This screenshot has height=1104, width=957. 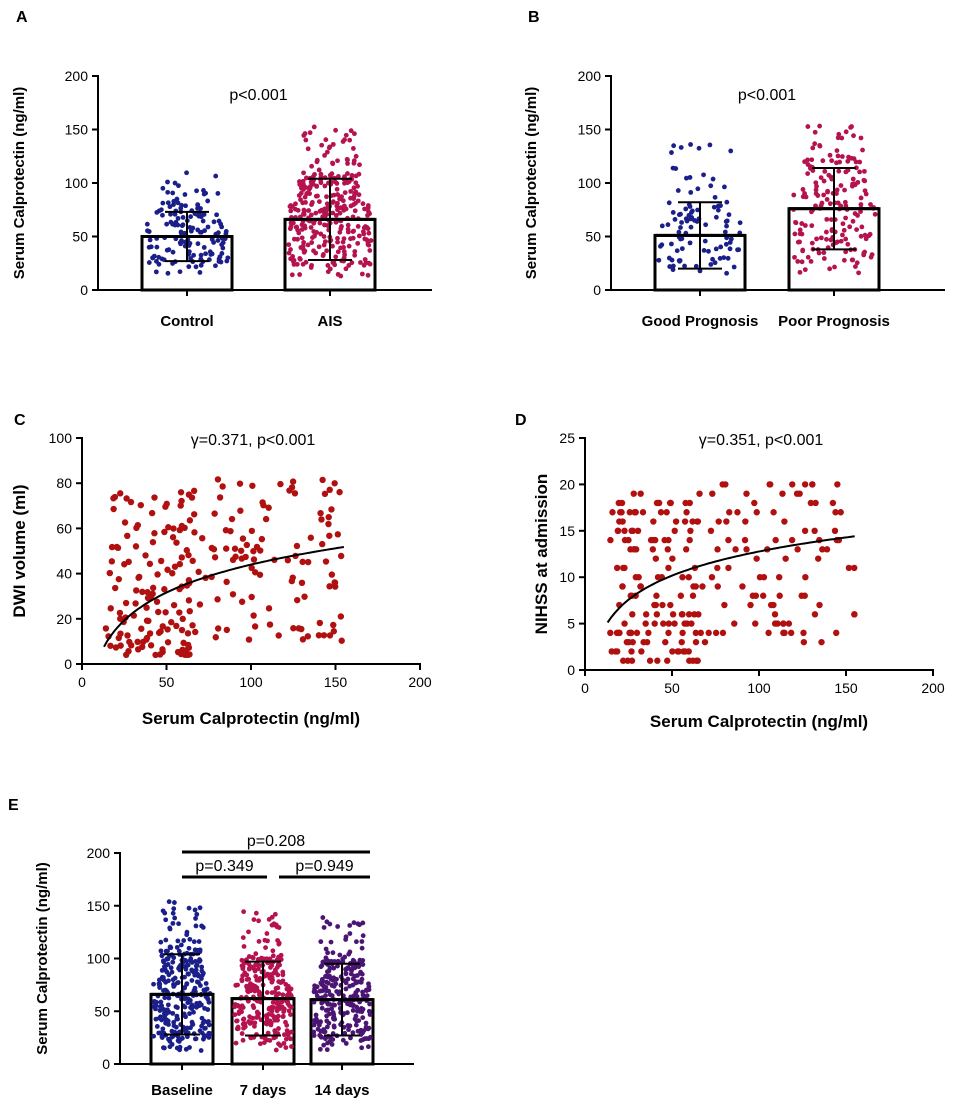 I want to click on y-tick-label: 200, so click(x=590, y=76).